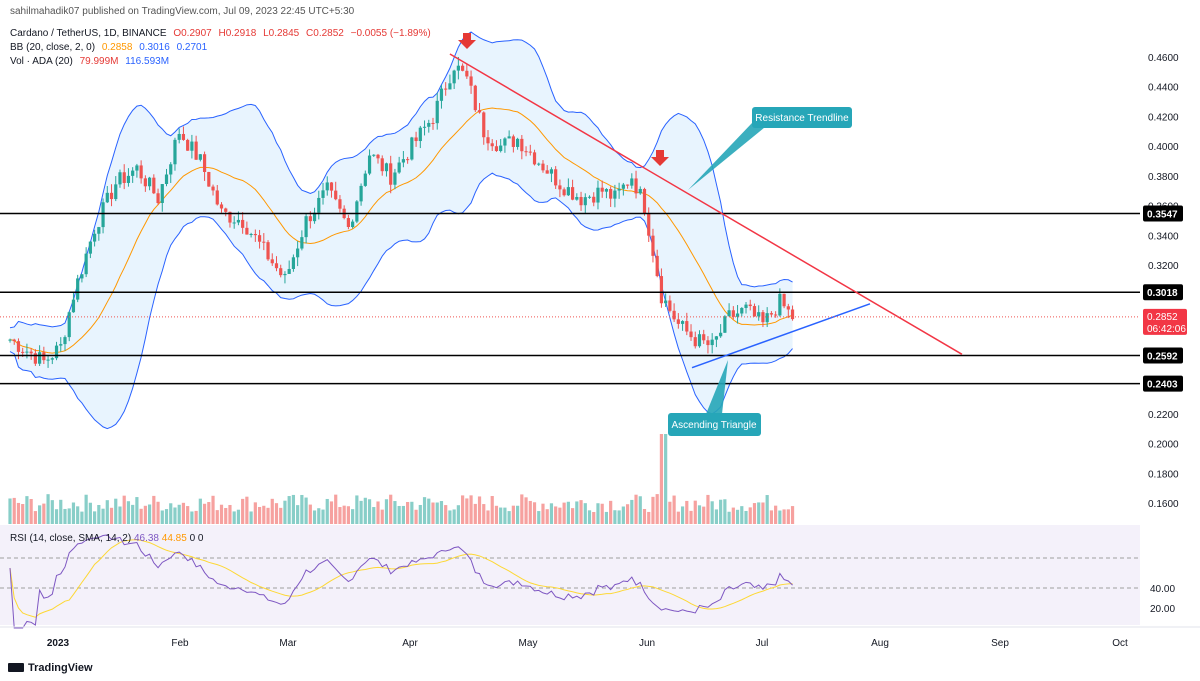  I want to click on volume-value: 79.999M, so click(99, 61).